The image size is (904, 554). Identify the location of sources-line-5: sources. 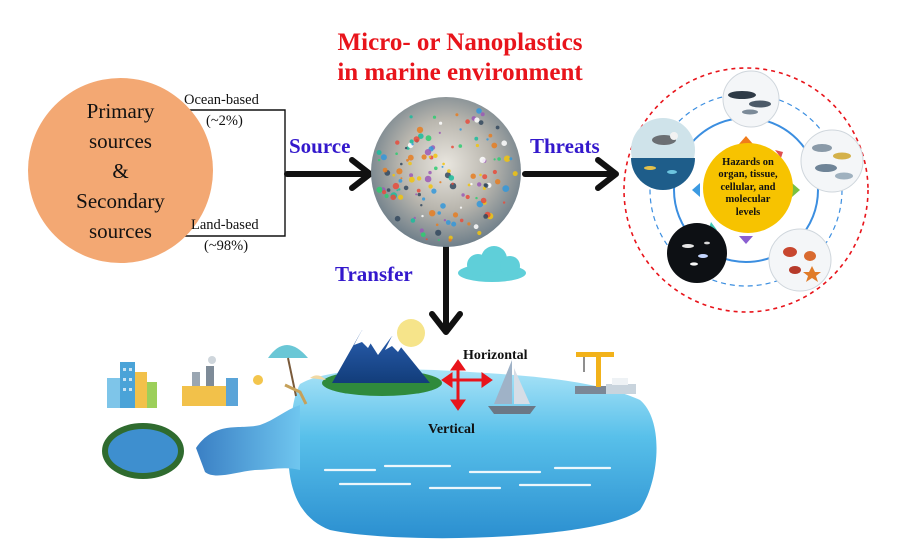
(120, 230).